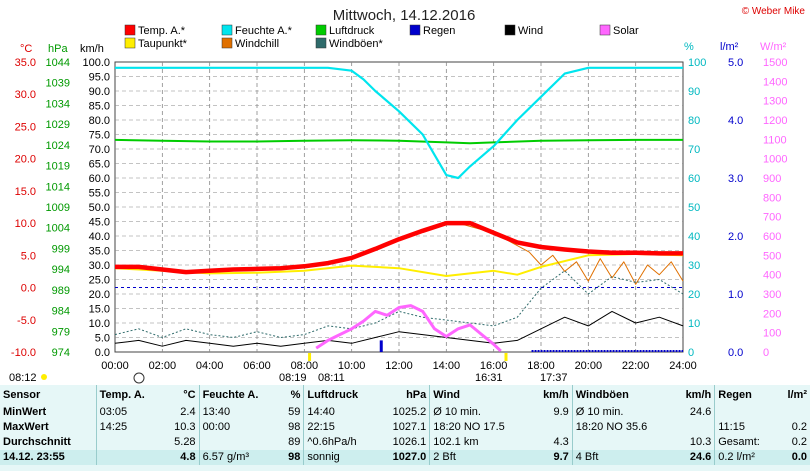  What do you see at coordinates (257, 44) in the screenshot?
I see `legend-label: Windchill` at bounding box center [257, 44].